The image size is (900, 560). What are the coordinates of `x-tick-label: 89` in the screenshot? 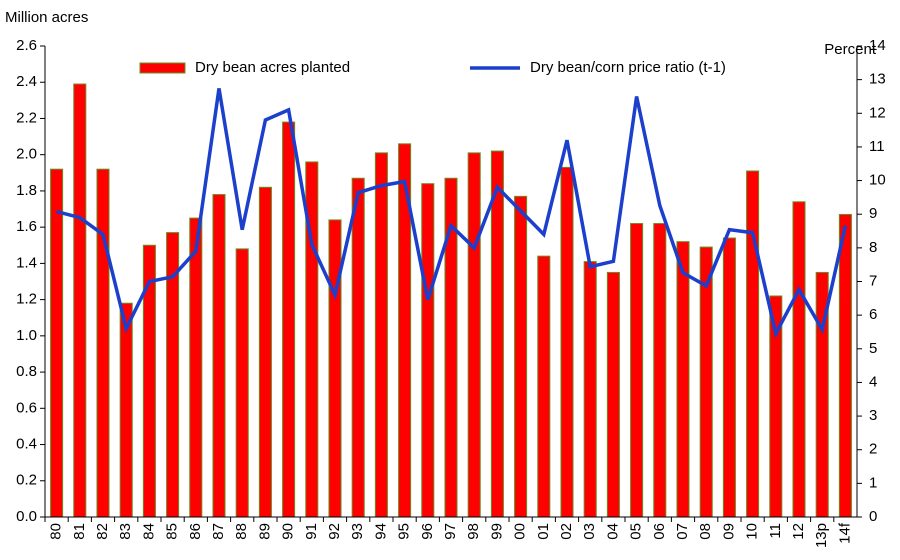 It's located at (264, 531).